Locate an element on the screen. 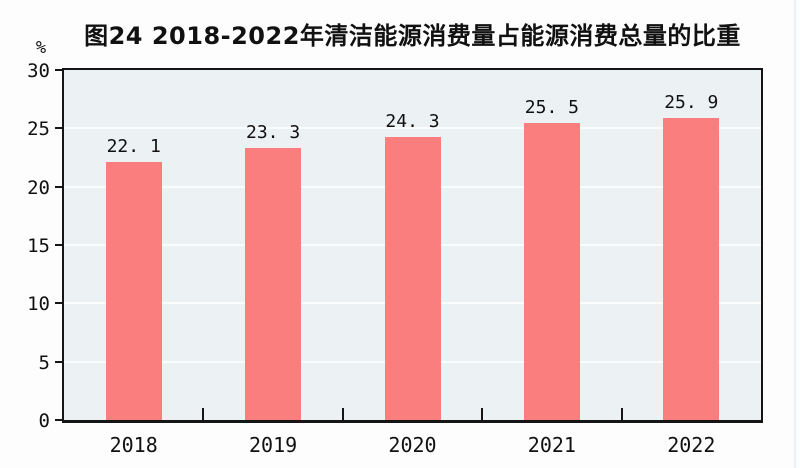 The width and height of the screenshot is (800, 468). y-tick-label: 20 is located at coordinates (38, 187).